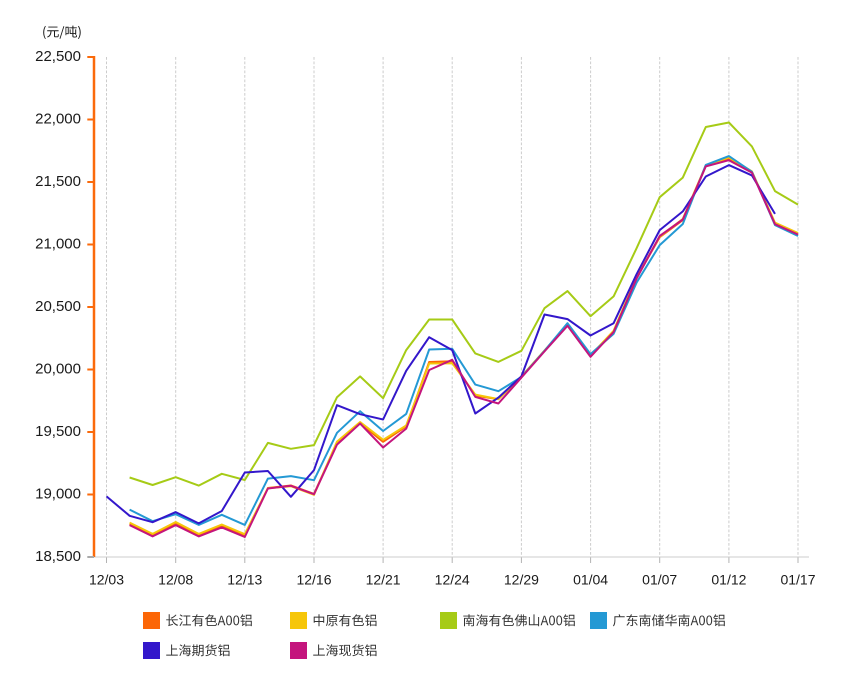 This screenshot has width=859, height=674. What do you see at coordinates (58, 556) in the screenshot?
I see `svg-text: 18,500` at bounding box center [58, 556].